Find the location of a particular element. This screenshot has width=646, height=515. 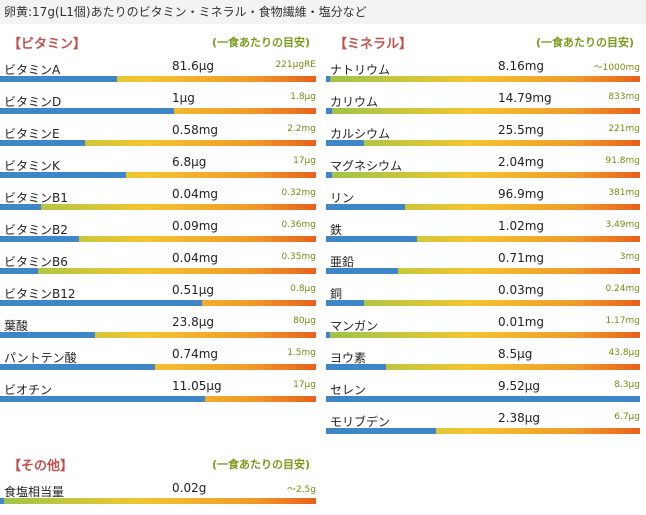

others-section: 【その他】 (一食あたりの目安) 食塩相当量 0.02g 〜2.5g is located at coordinates (158, 479).